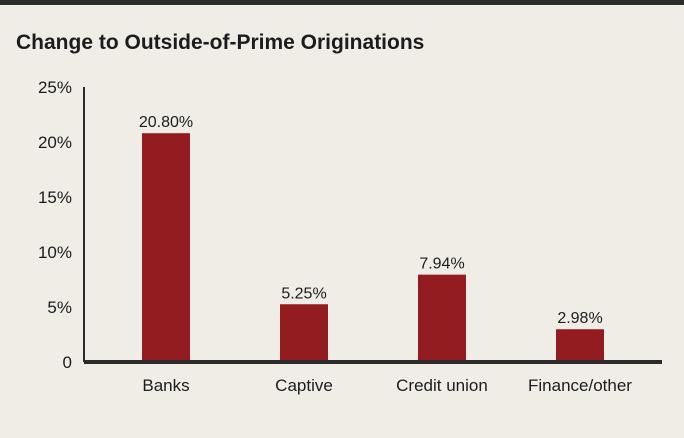 This screenshot has width=684, height=438. What do you see at coordinates (580, 345) in the screenshot?
I see `bar-finance-other` at bounding box center [580, 345].